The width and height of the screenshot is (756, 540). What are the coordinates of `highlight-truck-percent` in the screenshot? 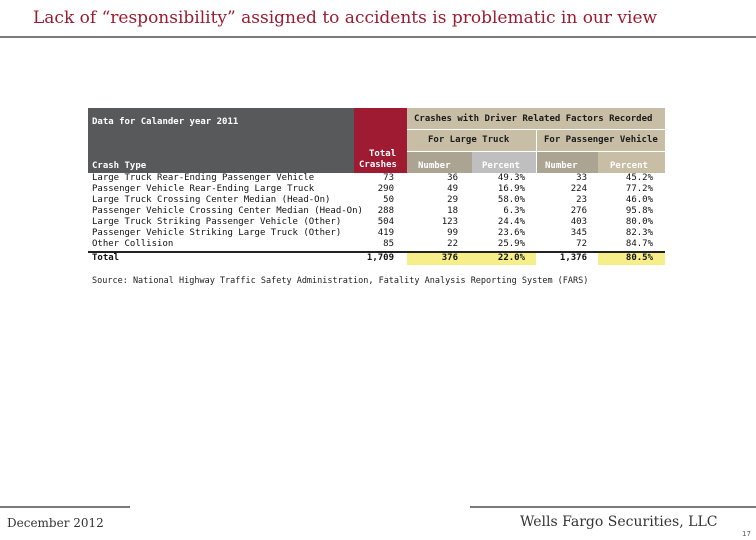 It's located at (504, 259).